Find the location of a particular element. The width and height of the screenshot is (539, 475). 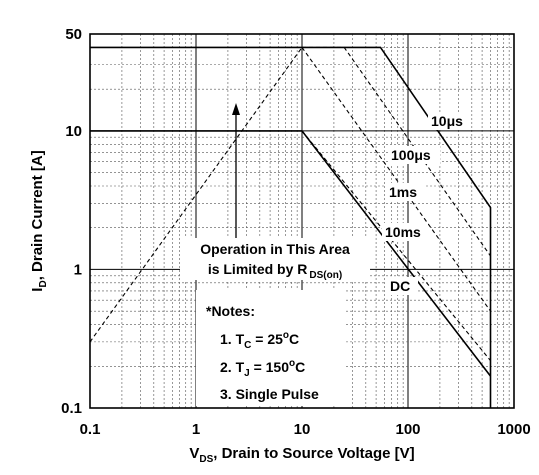

x-tick-label: 10 is located at coordinates (302, 429).